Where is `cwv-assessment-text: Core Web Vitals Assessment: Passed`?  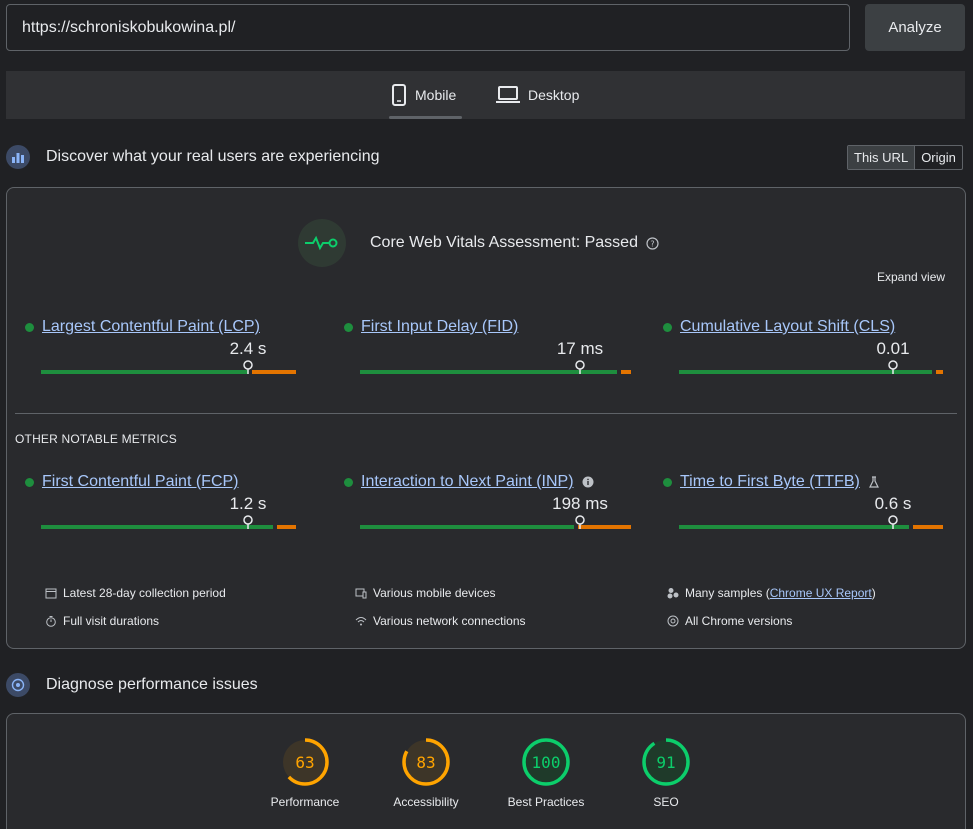
cwv-assessment-text: Core Web Vitals Assessment: Passed is located at coordinates (504, 242).